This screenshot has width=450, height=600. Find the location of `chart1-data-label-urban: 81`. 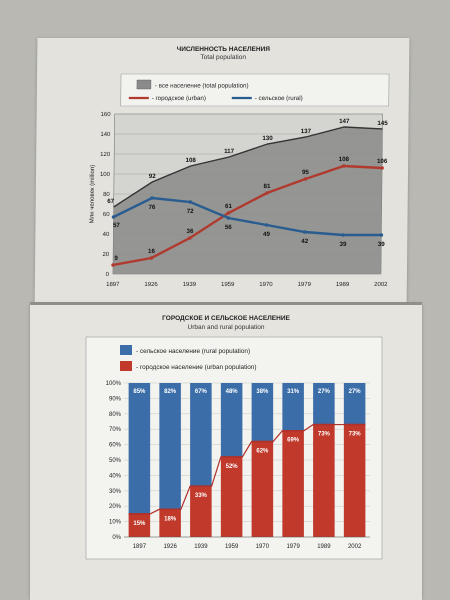

chart1-data-label-urban: 81 is located at coordinates (268, 186).